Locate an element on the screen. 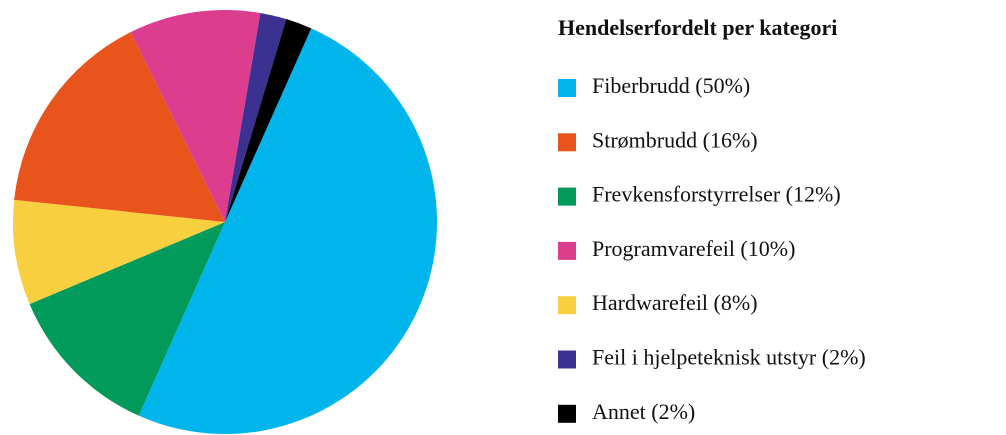  legend-label: Annet (2%) is located at coordinates (643, 411).